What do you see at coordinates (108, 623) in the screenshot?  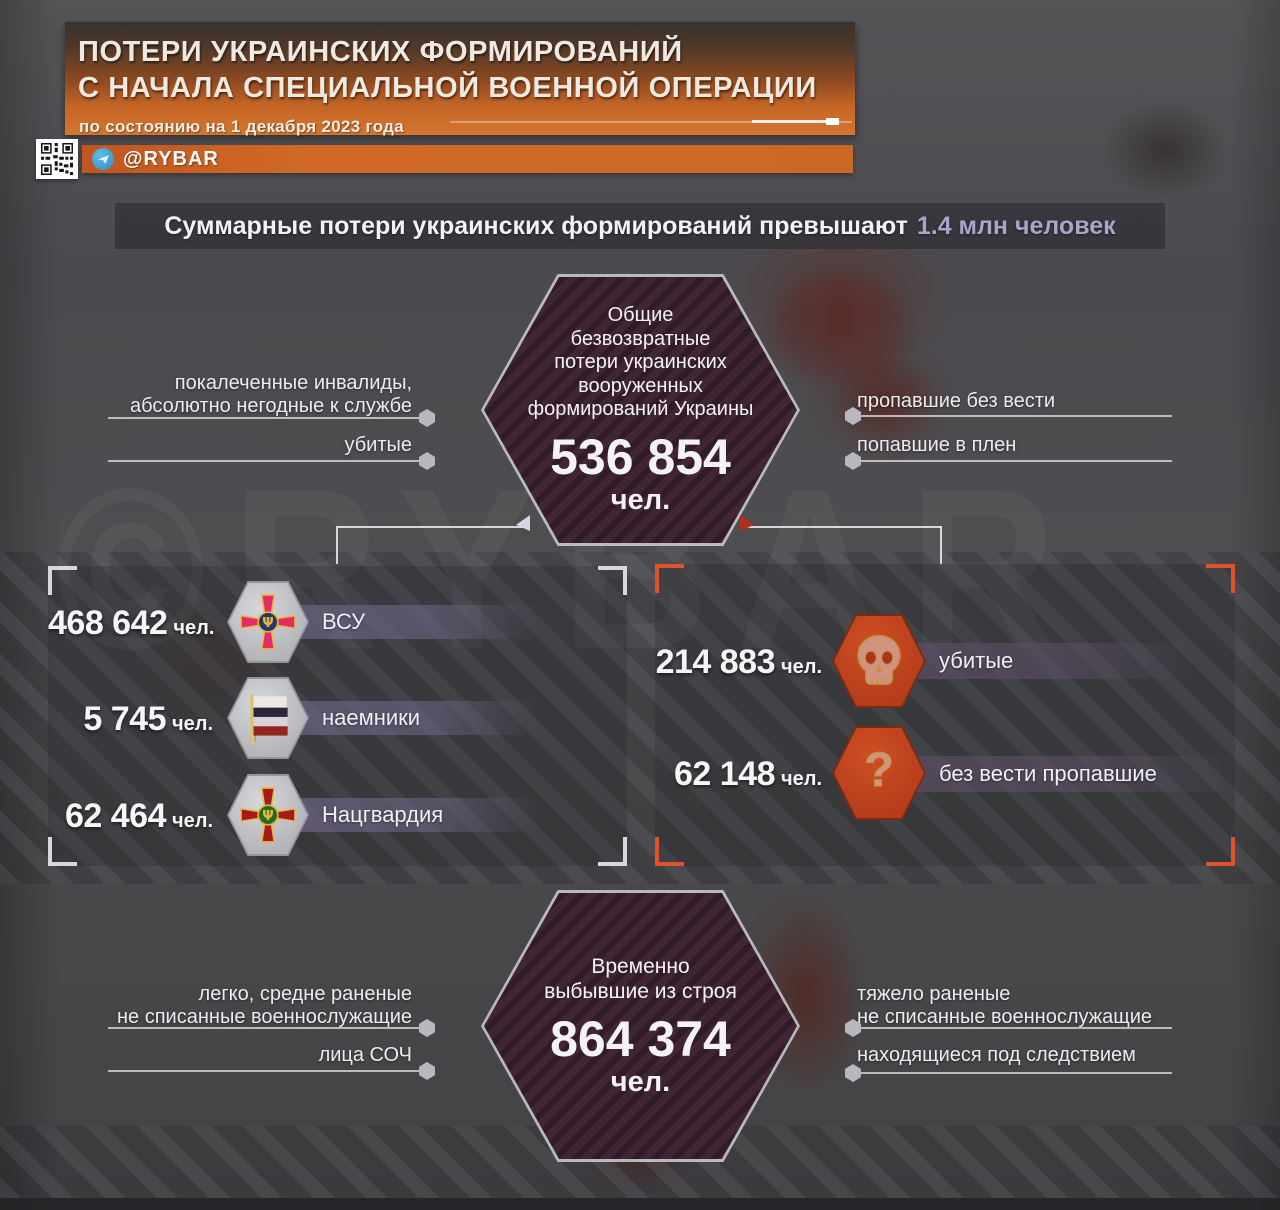 I see `value: 468 642` at bounding box center [108, 623].